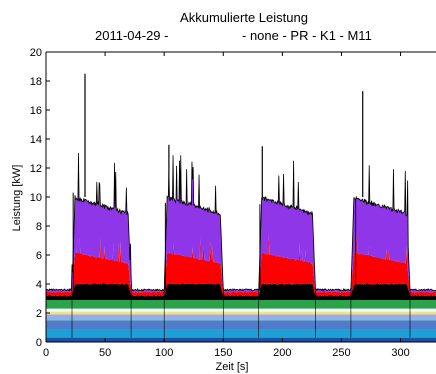 This screenshot has width=436, height=374. Describe the element at coordinates (39, 343) in the screenshot. I see `y-tick-label: 0` at that location.